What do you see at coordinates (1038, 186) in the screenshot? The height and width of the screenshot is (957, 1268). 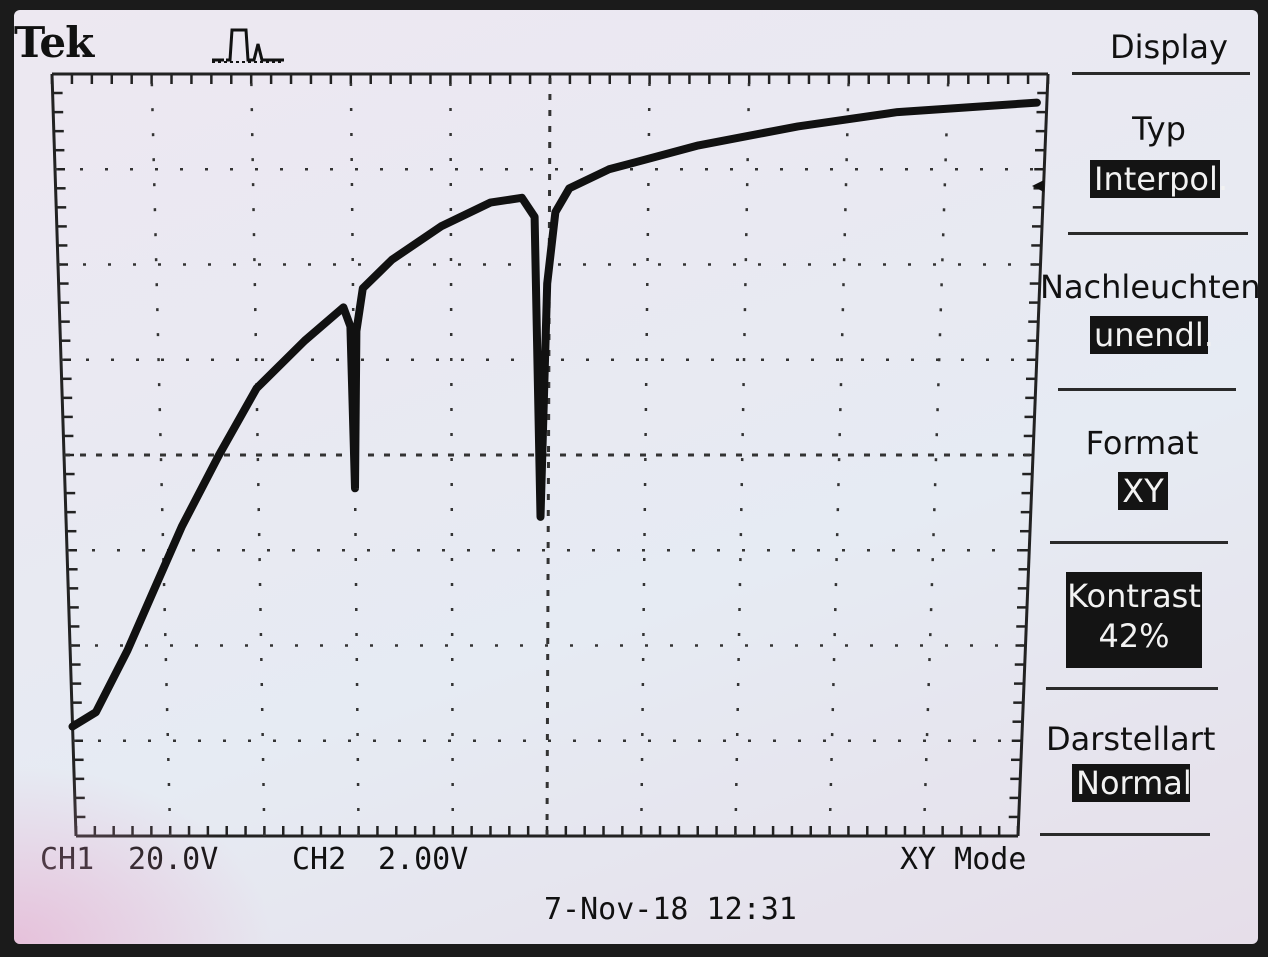 I see `trace-marker-arrow` at bounding box center [1038, 186].